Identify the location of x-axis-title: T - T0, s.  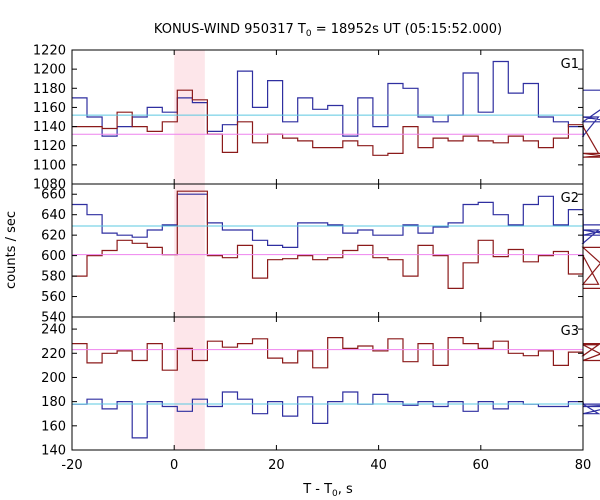
(327, 490).